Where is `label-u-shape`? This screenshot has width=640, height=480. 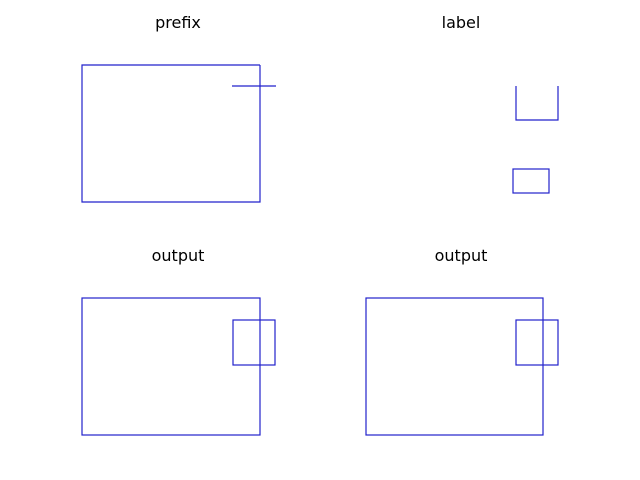
label-u-shape is located at coordinates (537, 103).